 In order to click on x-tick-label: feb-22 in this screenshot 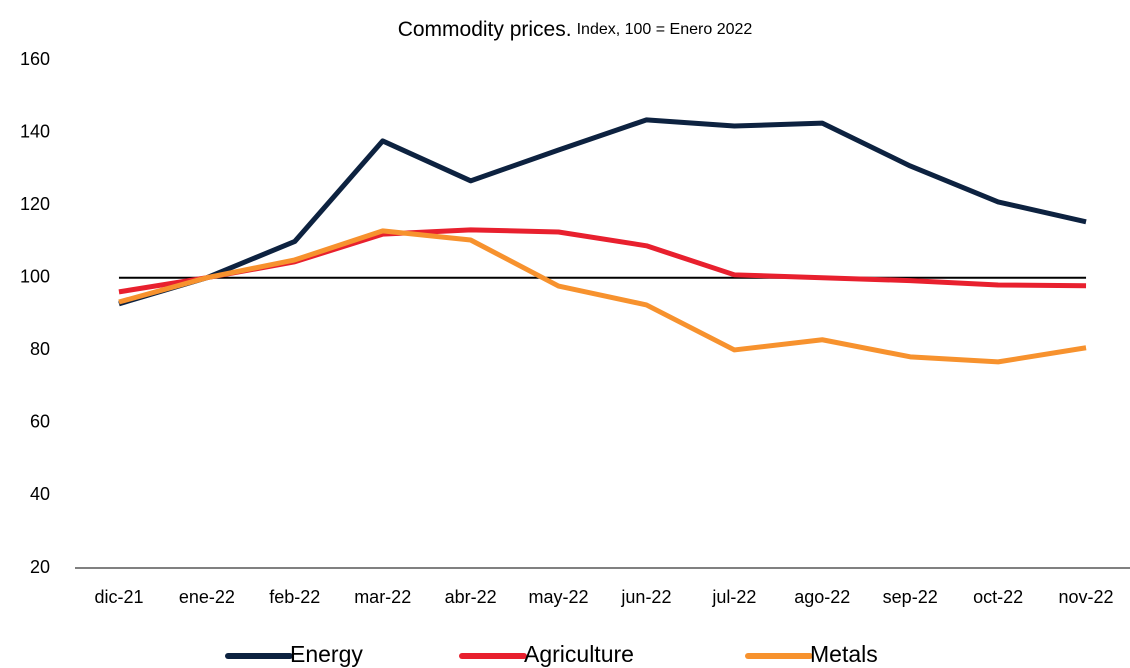, I will do `click(294, 597)`.